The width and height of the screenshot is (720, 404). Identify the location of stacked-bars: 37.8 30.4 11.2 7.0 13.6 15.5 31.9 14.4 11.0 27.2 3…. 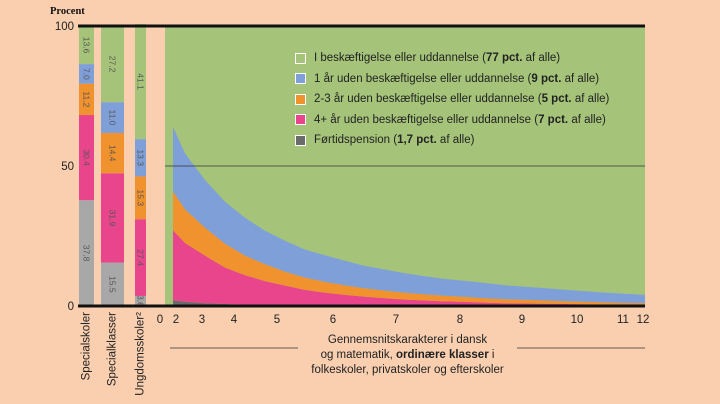
(112, 165).